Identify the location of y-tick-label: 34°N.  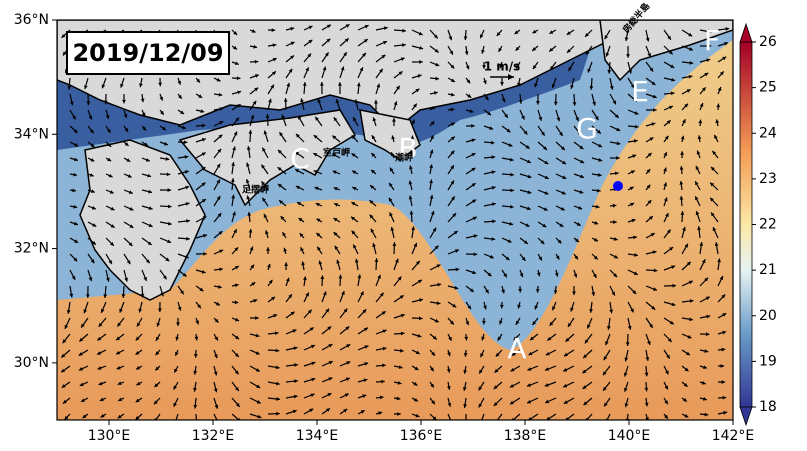
(31, 134).